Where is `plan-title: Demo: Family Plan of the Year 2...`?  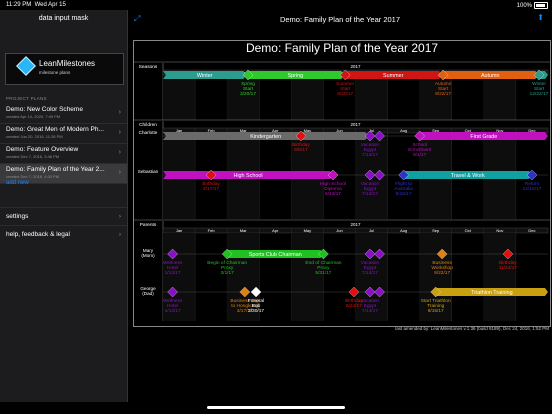
plan-title: Demo: Family Plan of the Year 2... is located at coordinates (55, 169).